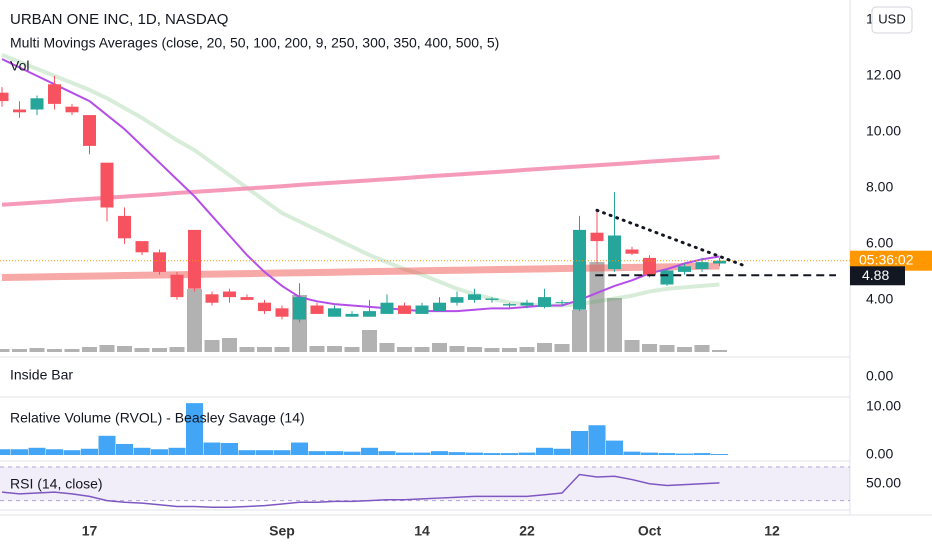  Describe the element at coordinates (282, 531) in the screenshot. I see `x-tick-label: Sep` at that location.